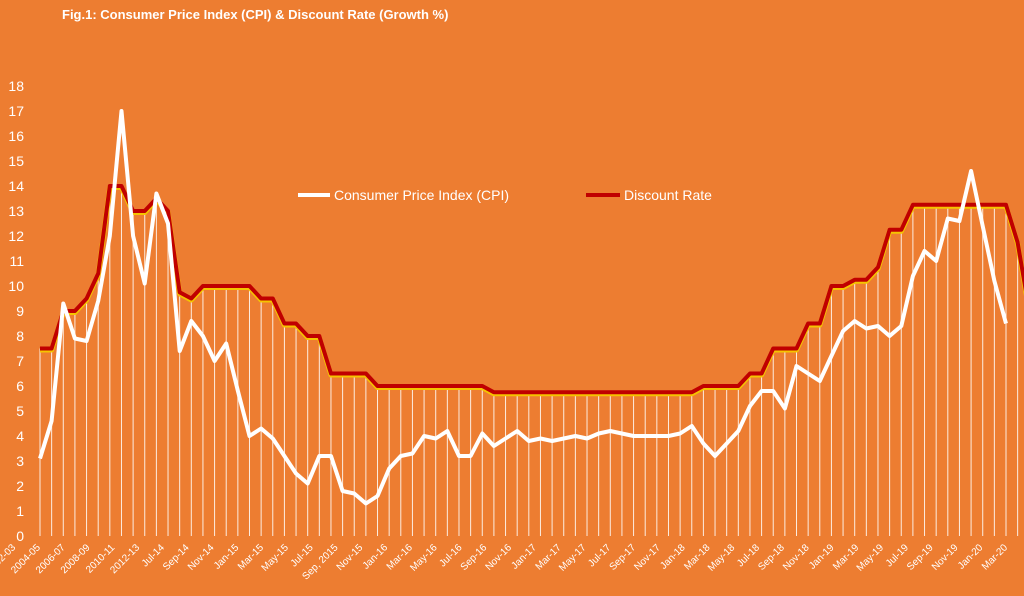 Image resolution: width=1024 pixels, height=596 pixels. I want to click on x-tick-label: Nov-16, so click(499, 557).